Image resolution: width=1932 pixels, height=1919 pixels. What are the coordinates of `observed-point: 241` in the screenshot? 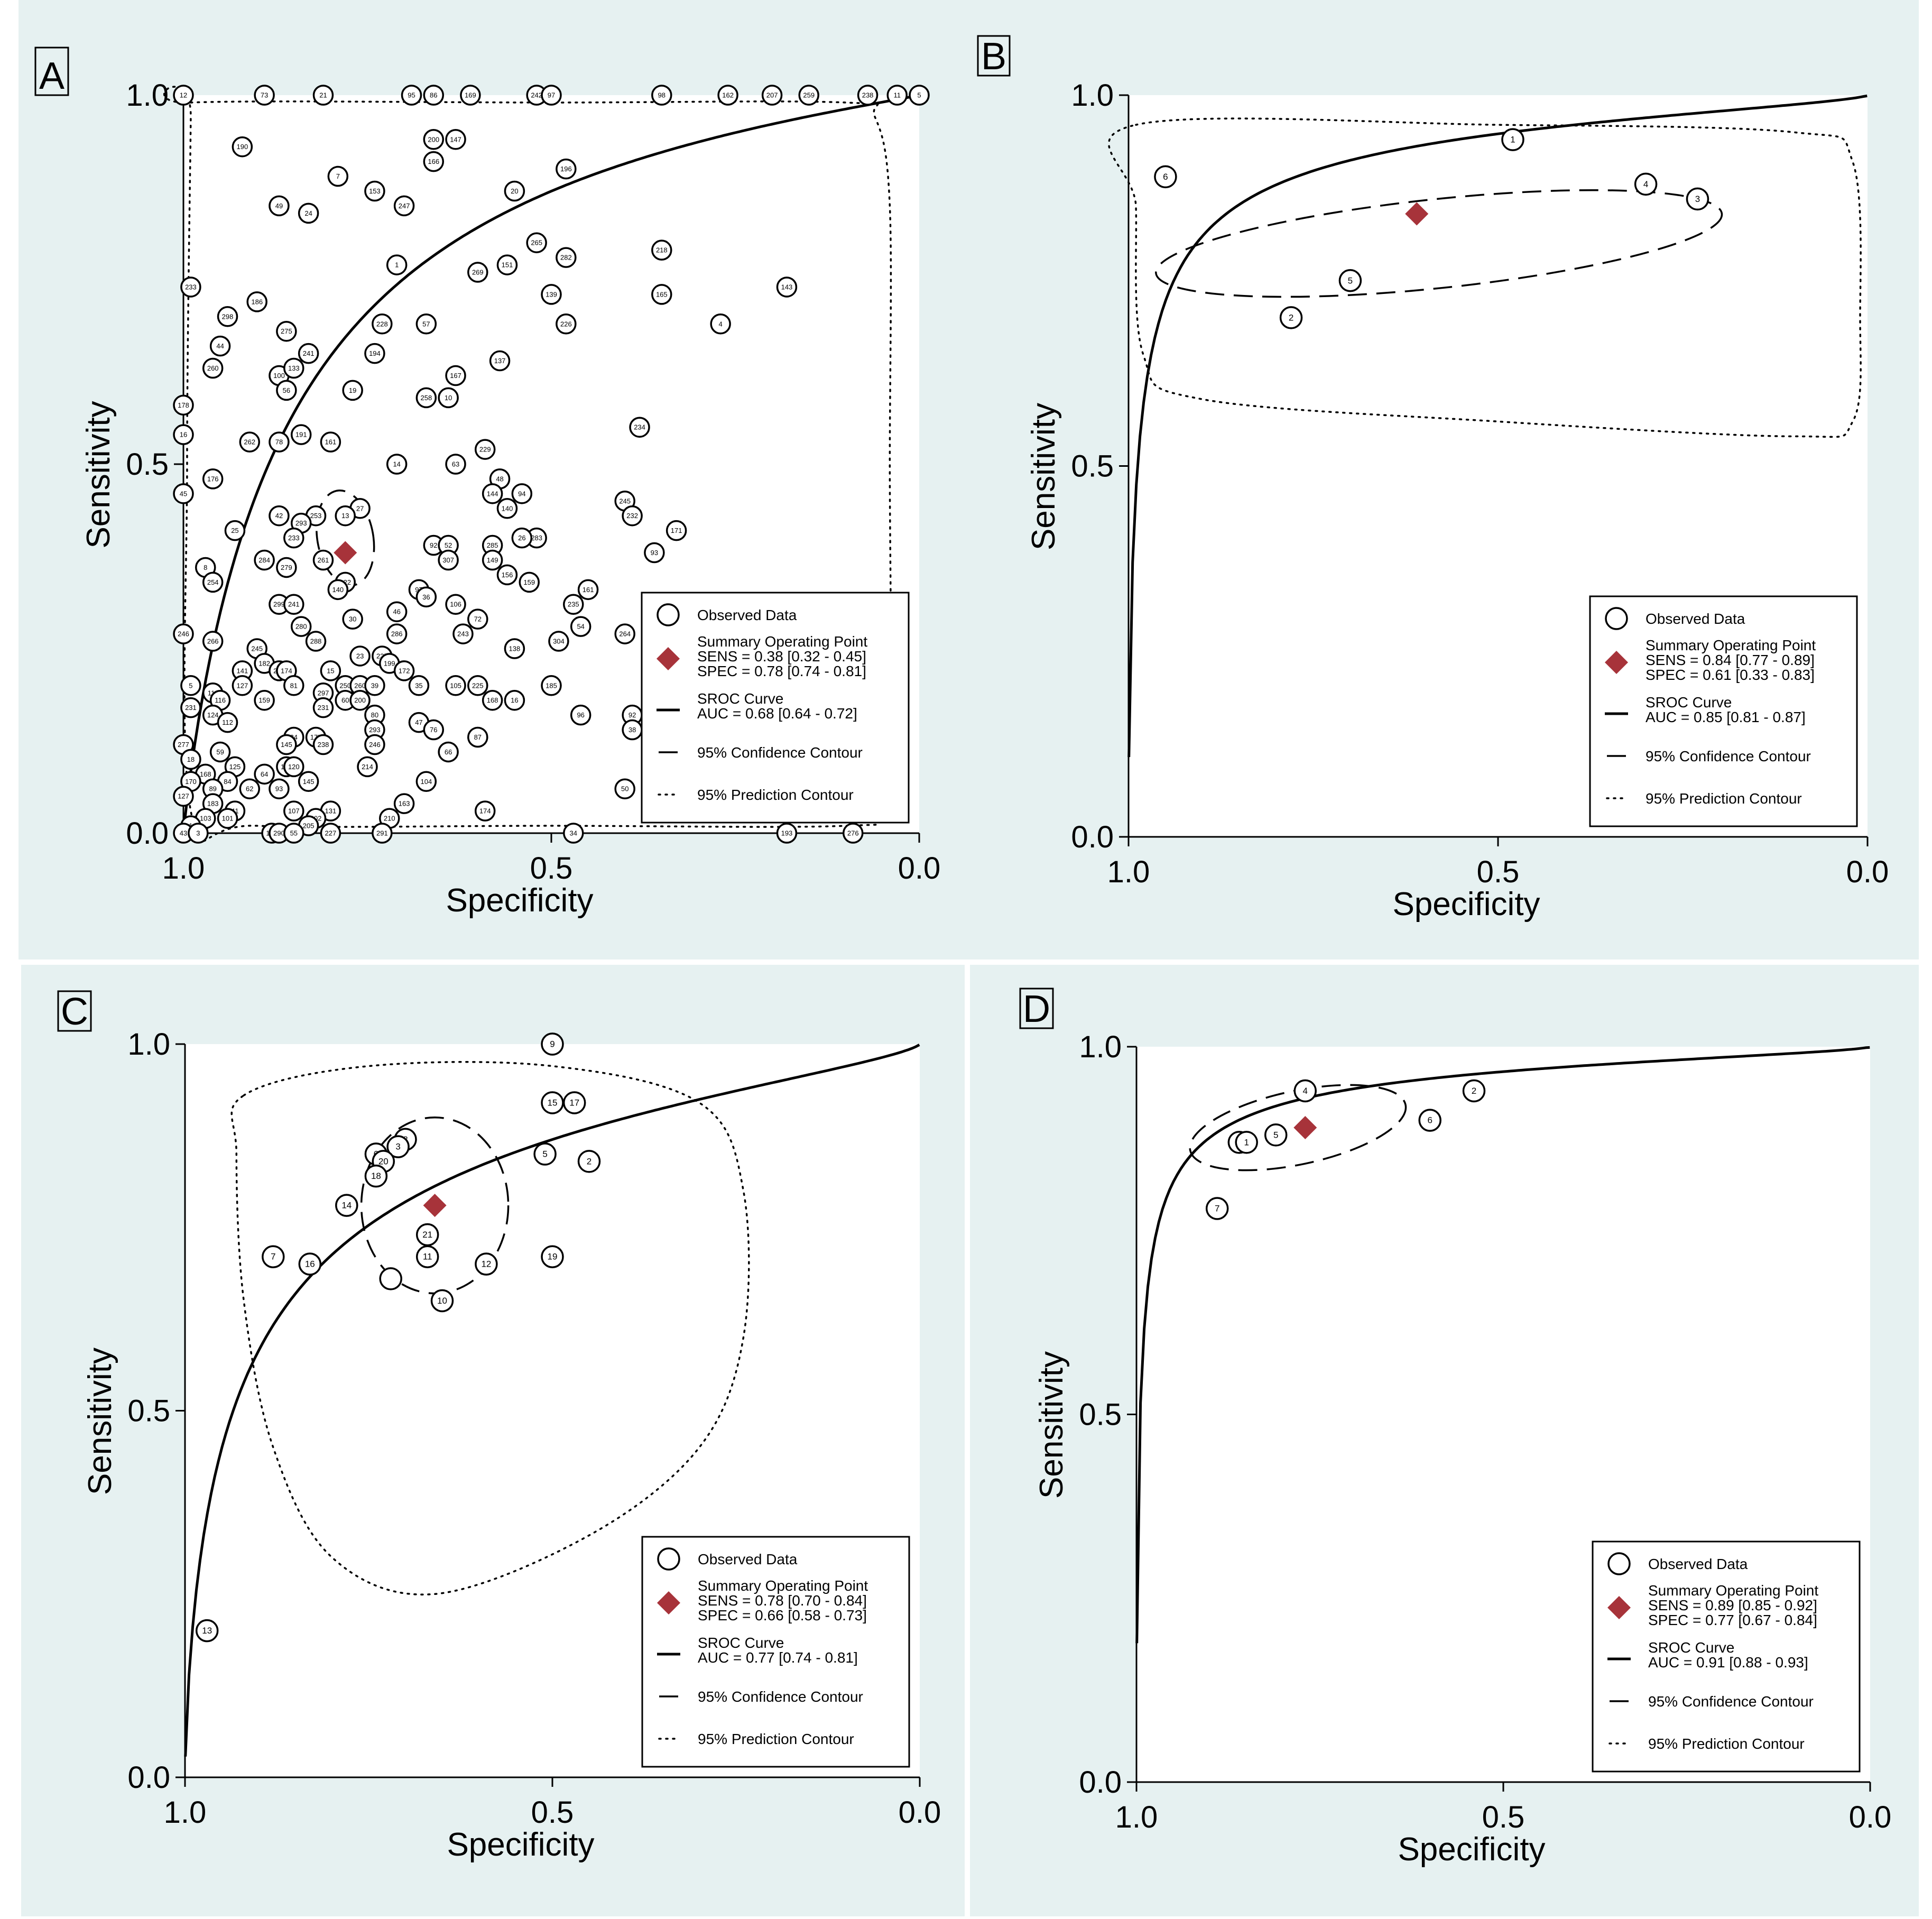 It's located at (309, 354).